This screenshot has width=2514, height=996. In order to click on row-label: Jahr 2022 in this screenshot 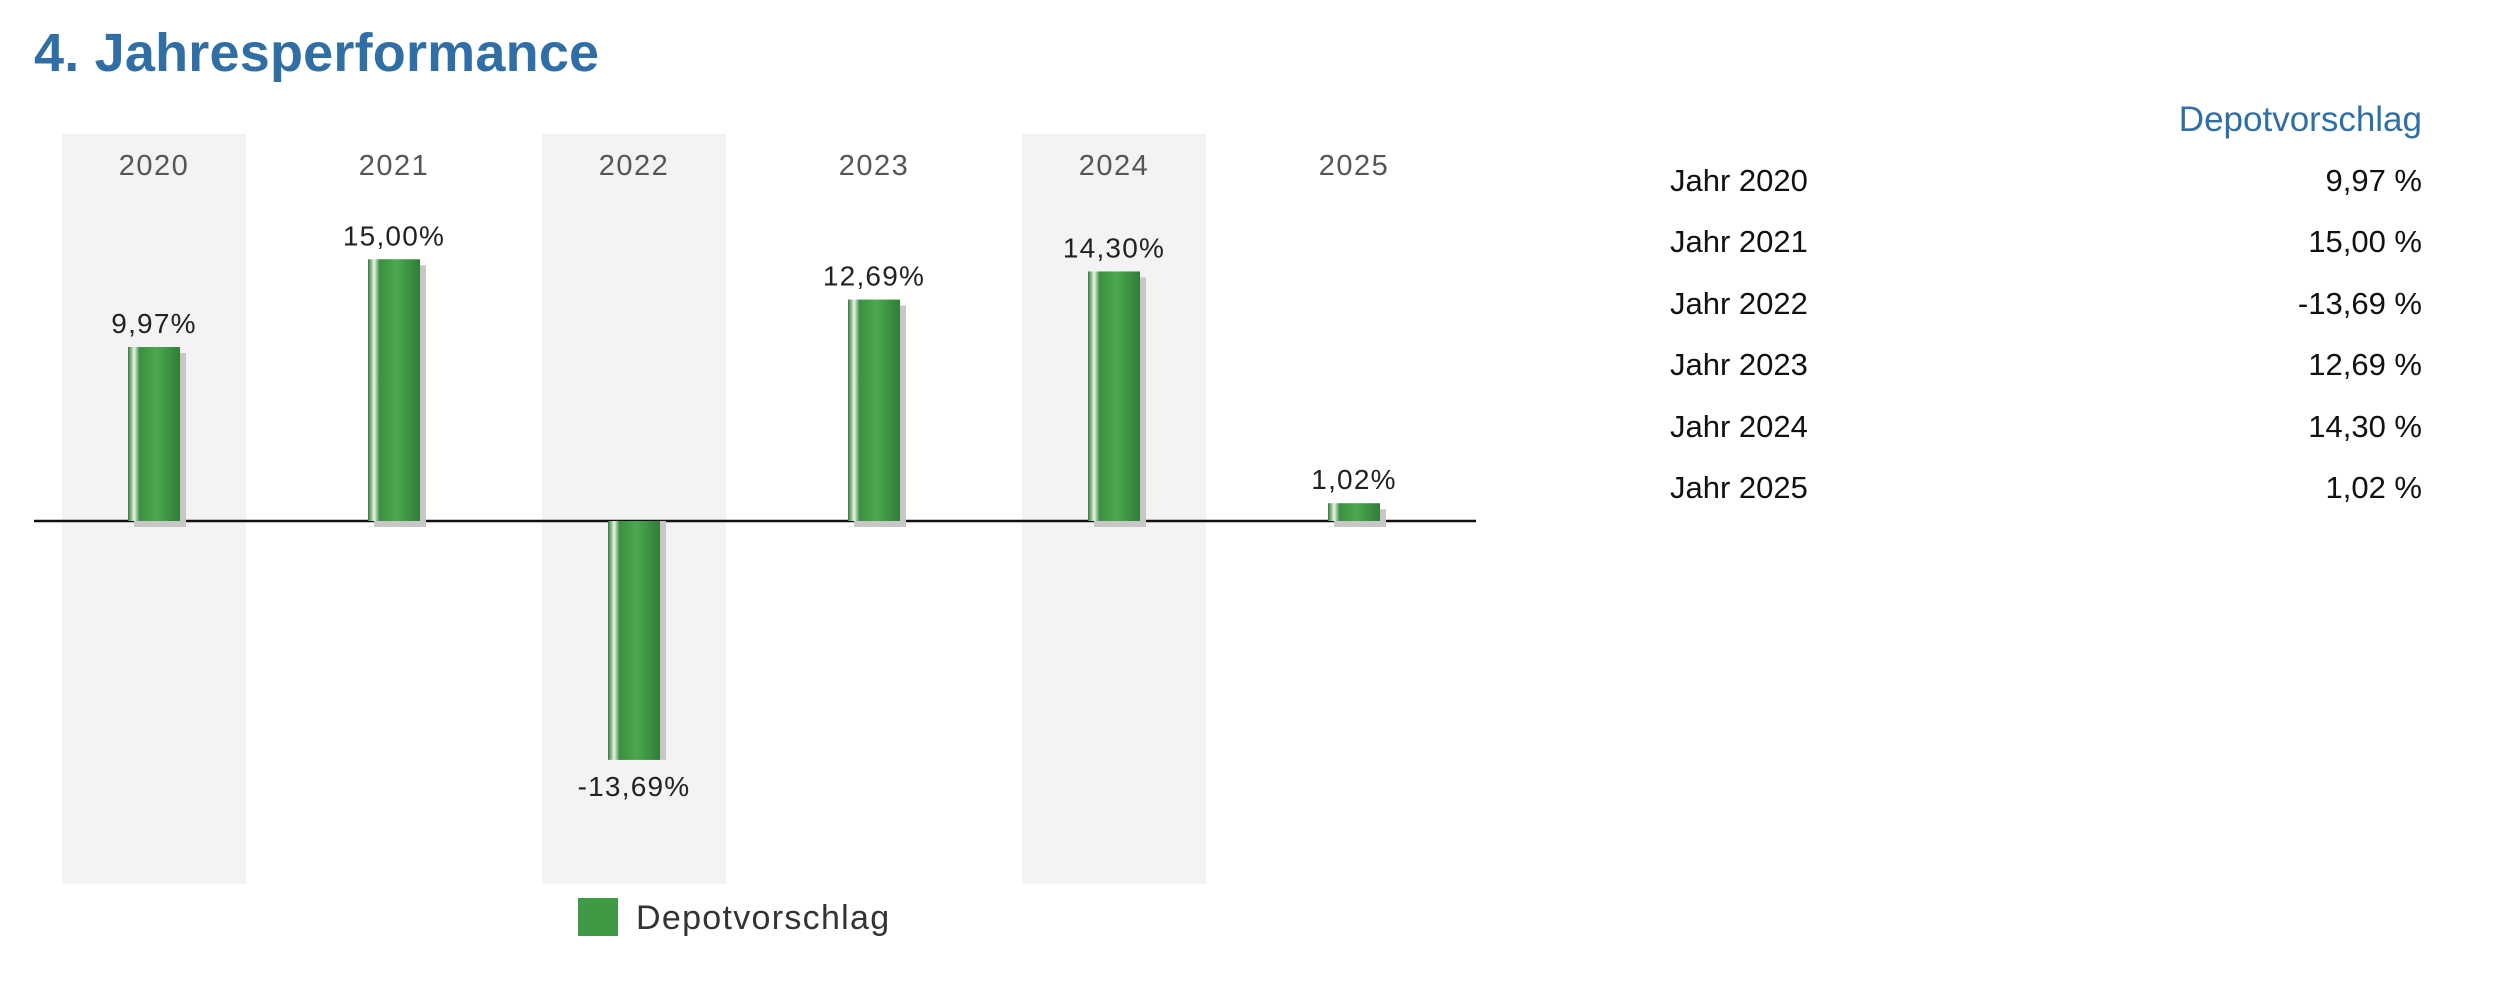, I will do `click(1739, 303)`.